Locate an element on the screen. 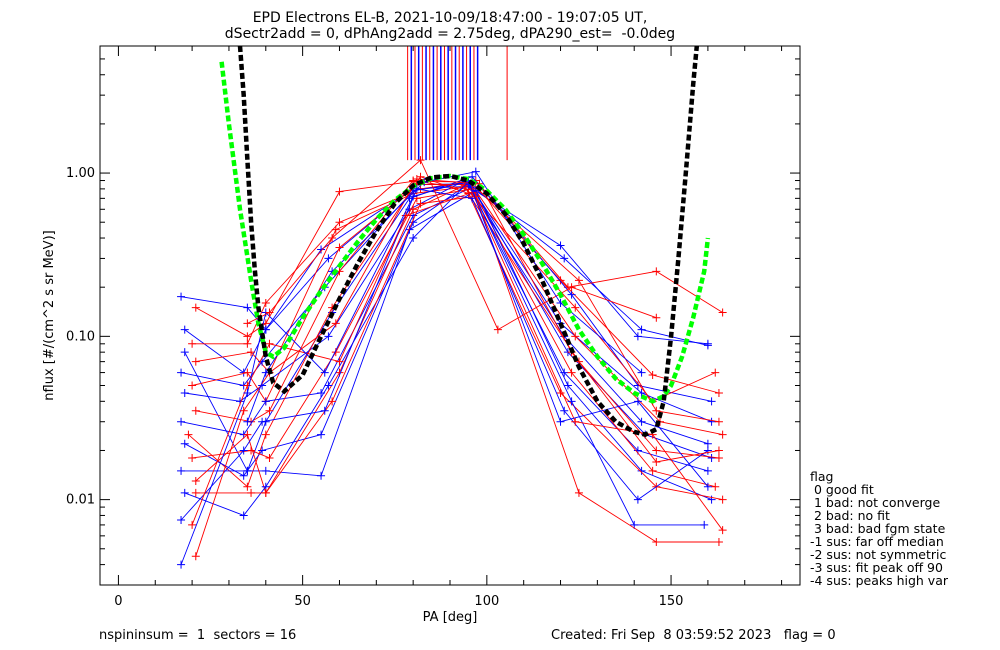 This screenshot has width=1000, height=650. x-tick-label: 0 is located at coordinates (118, 601).